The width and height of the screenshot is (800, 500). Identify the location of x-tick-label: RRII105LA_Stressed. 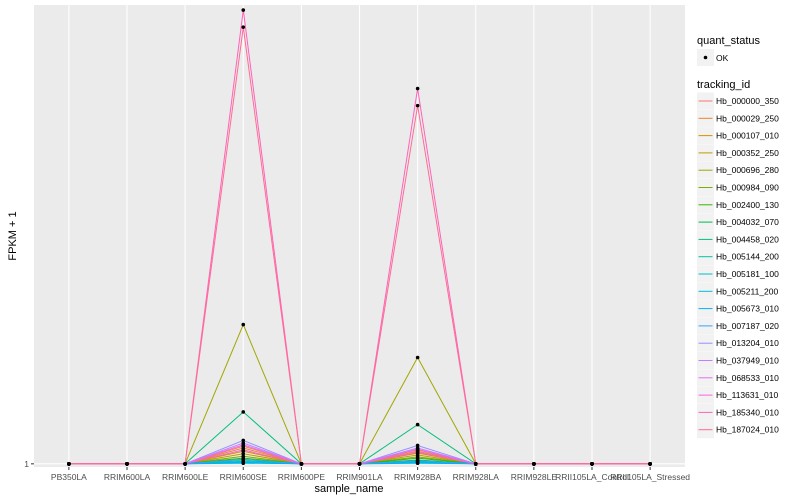
(650, 477).